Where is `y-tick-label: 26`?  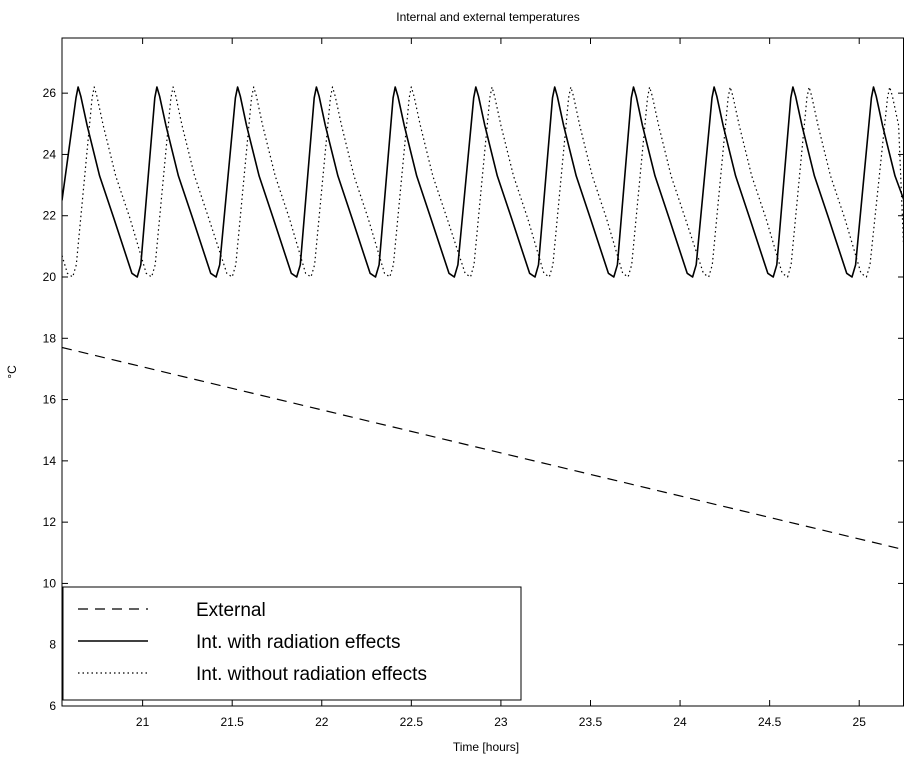 y-tick-label: 26 is located at coordinates (50, 93).